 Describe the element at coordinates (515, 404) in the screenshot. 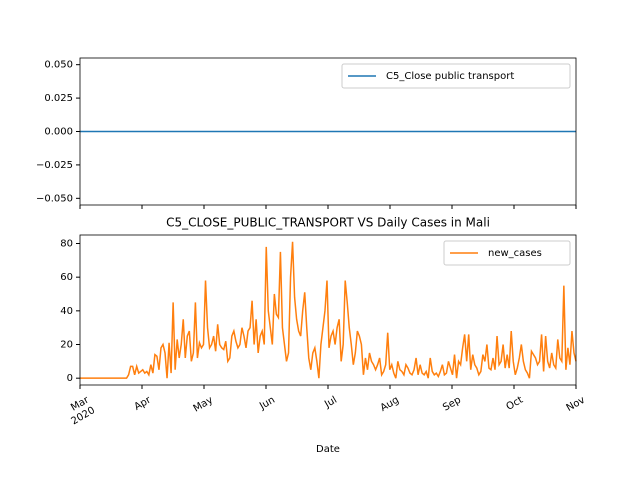

I see `x-tick-label: Oct` at that location.